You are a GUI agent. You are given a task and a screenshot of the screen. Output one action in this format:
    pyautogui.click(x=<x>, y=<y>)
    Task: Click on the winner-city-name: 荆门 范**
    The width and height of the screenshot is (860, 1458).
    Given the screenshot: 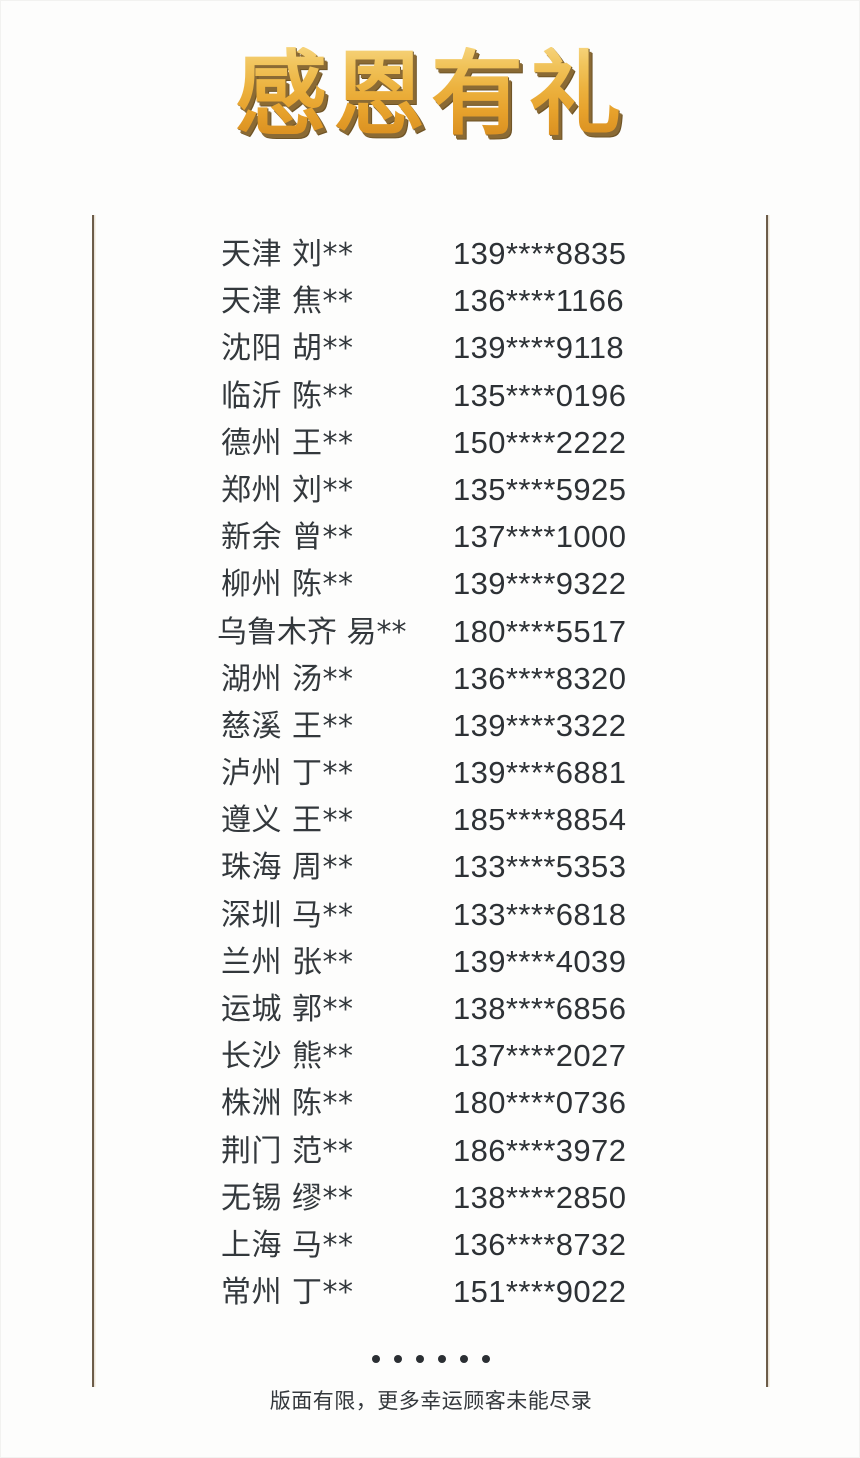 What is the action you would take?
    pyautogui.click(x=287, y=1151)
    